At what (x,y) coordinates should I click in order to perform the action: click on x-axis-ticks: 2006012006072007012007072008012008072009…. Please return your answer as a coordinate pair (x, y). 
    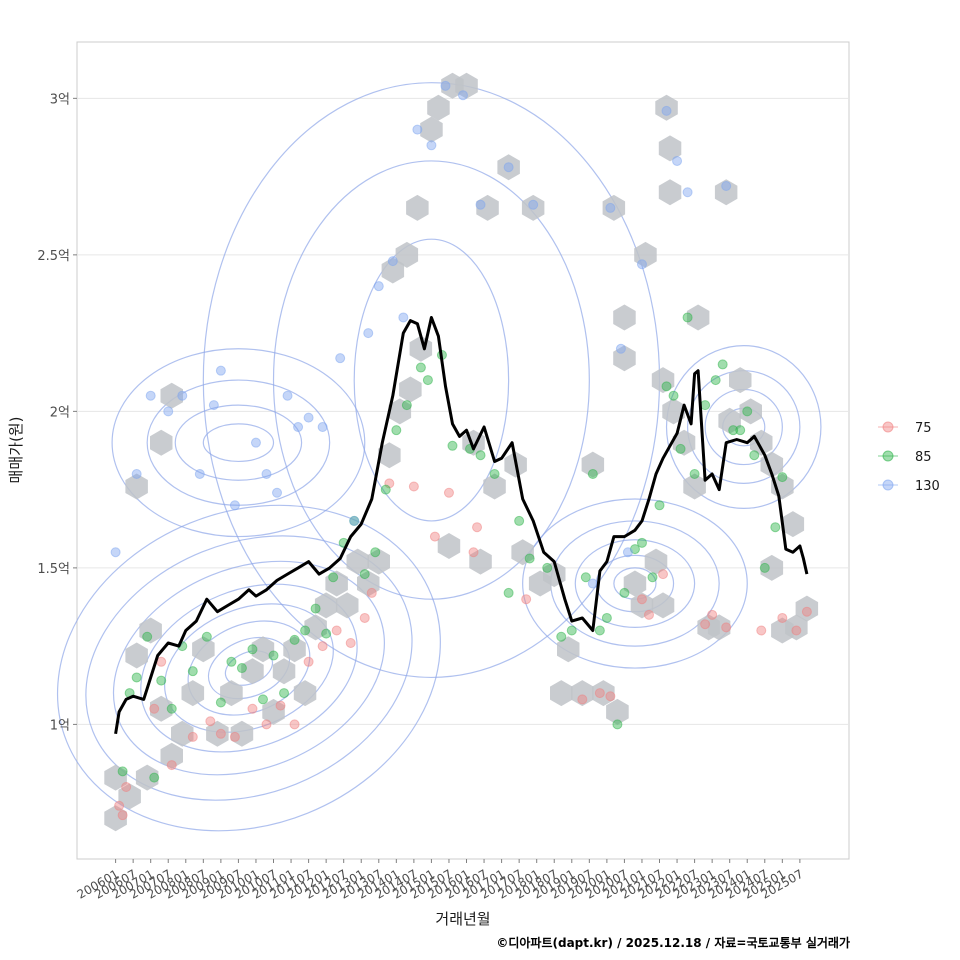
    Looking at the image, I should click on (440, 880).